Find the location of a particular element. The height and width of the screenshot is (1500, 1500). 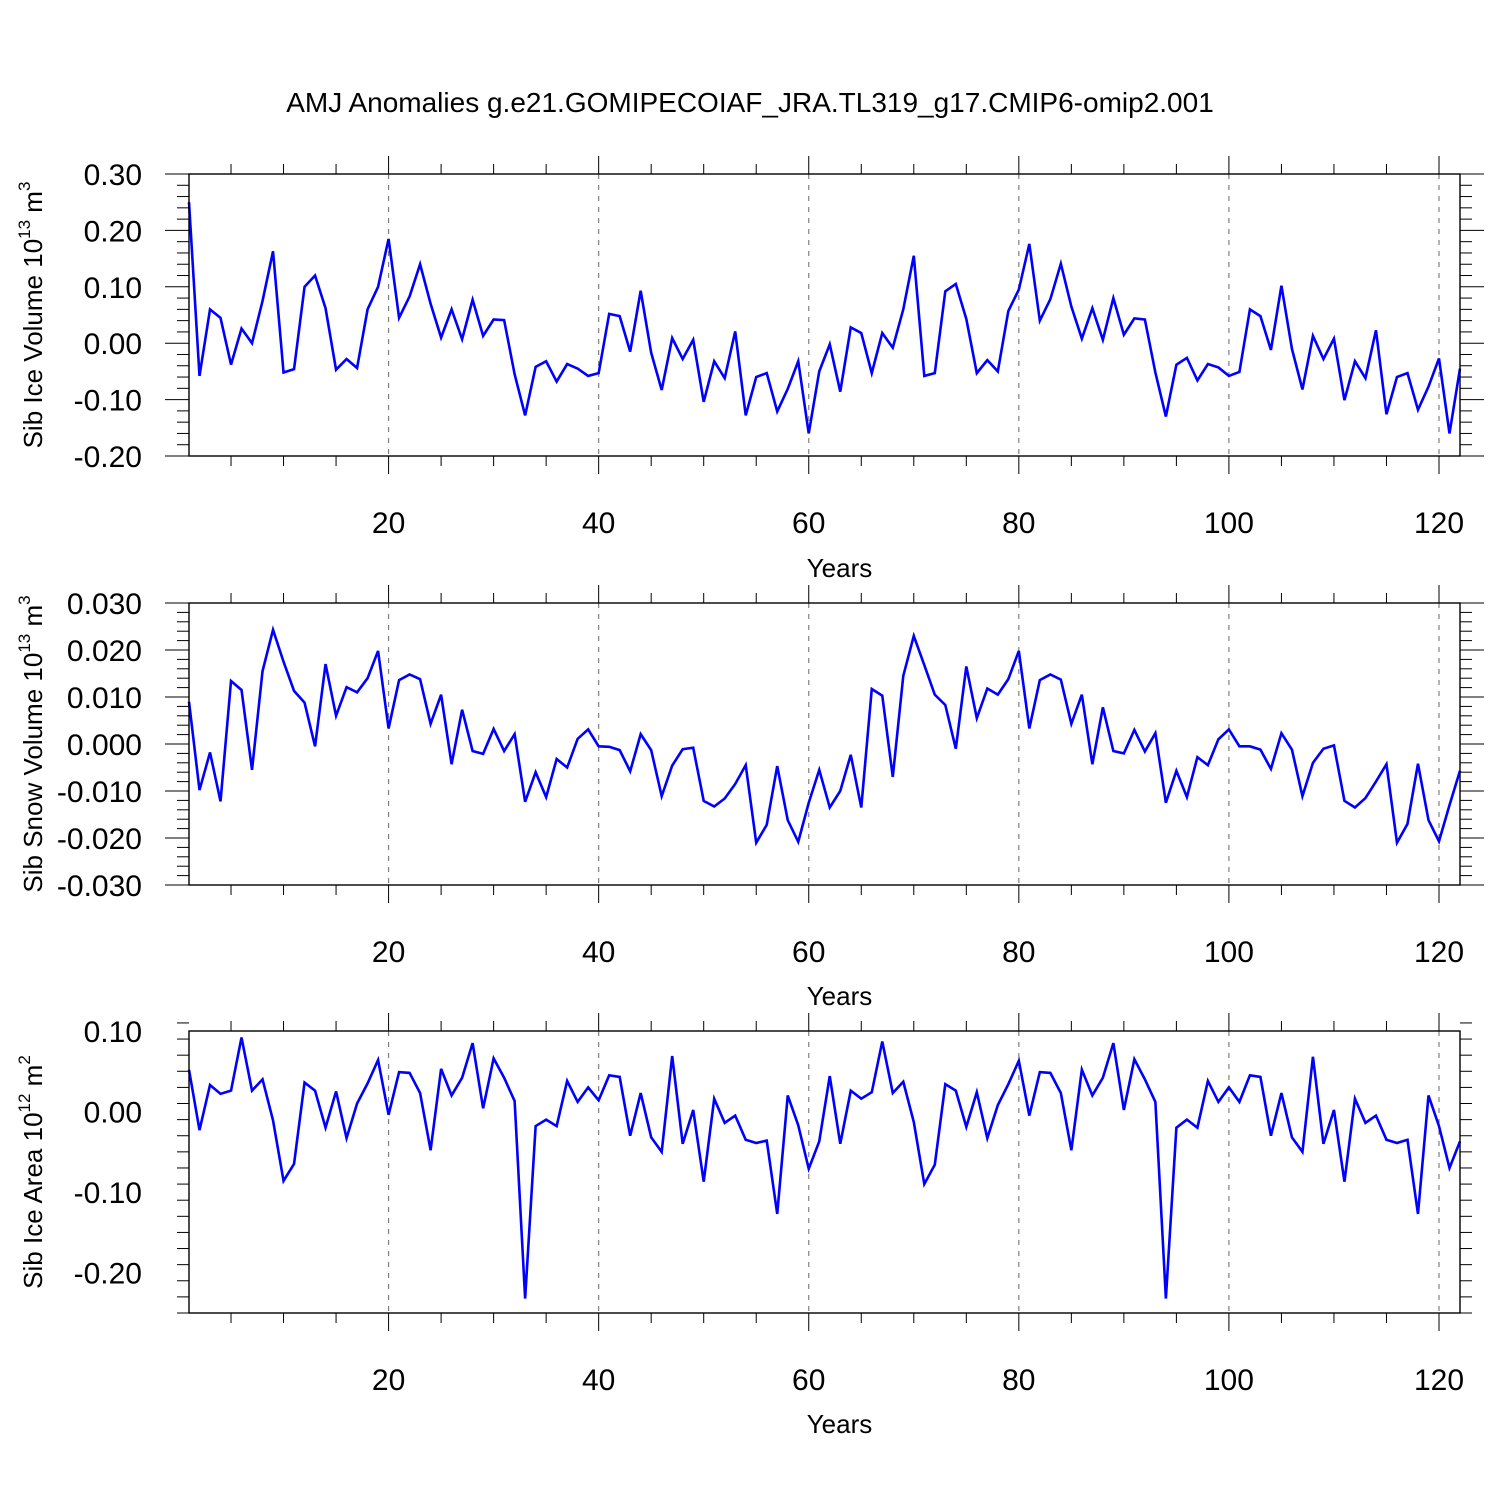

snow-volume-ytick-label: 0.010 is located at coordinates (104, 698).